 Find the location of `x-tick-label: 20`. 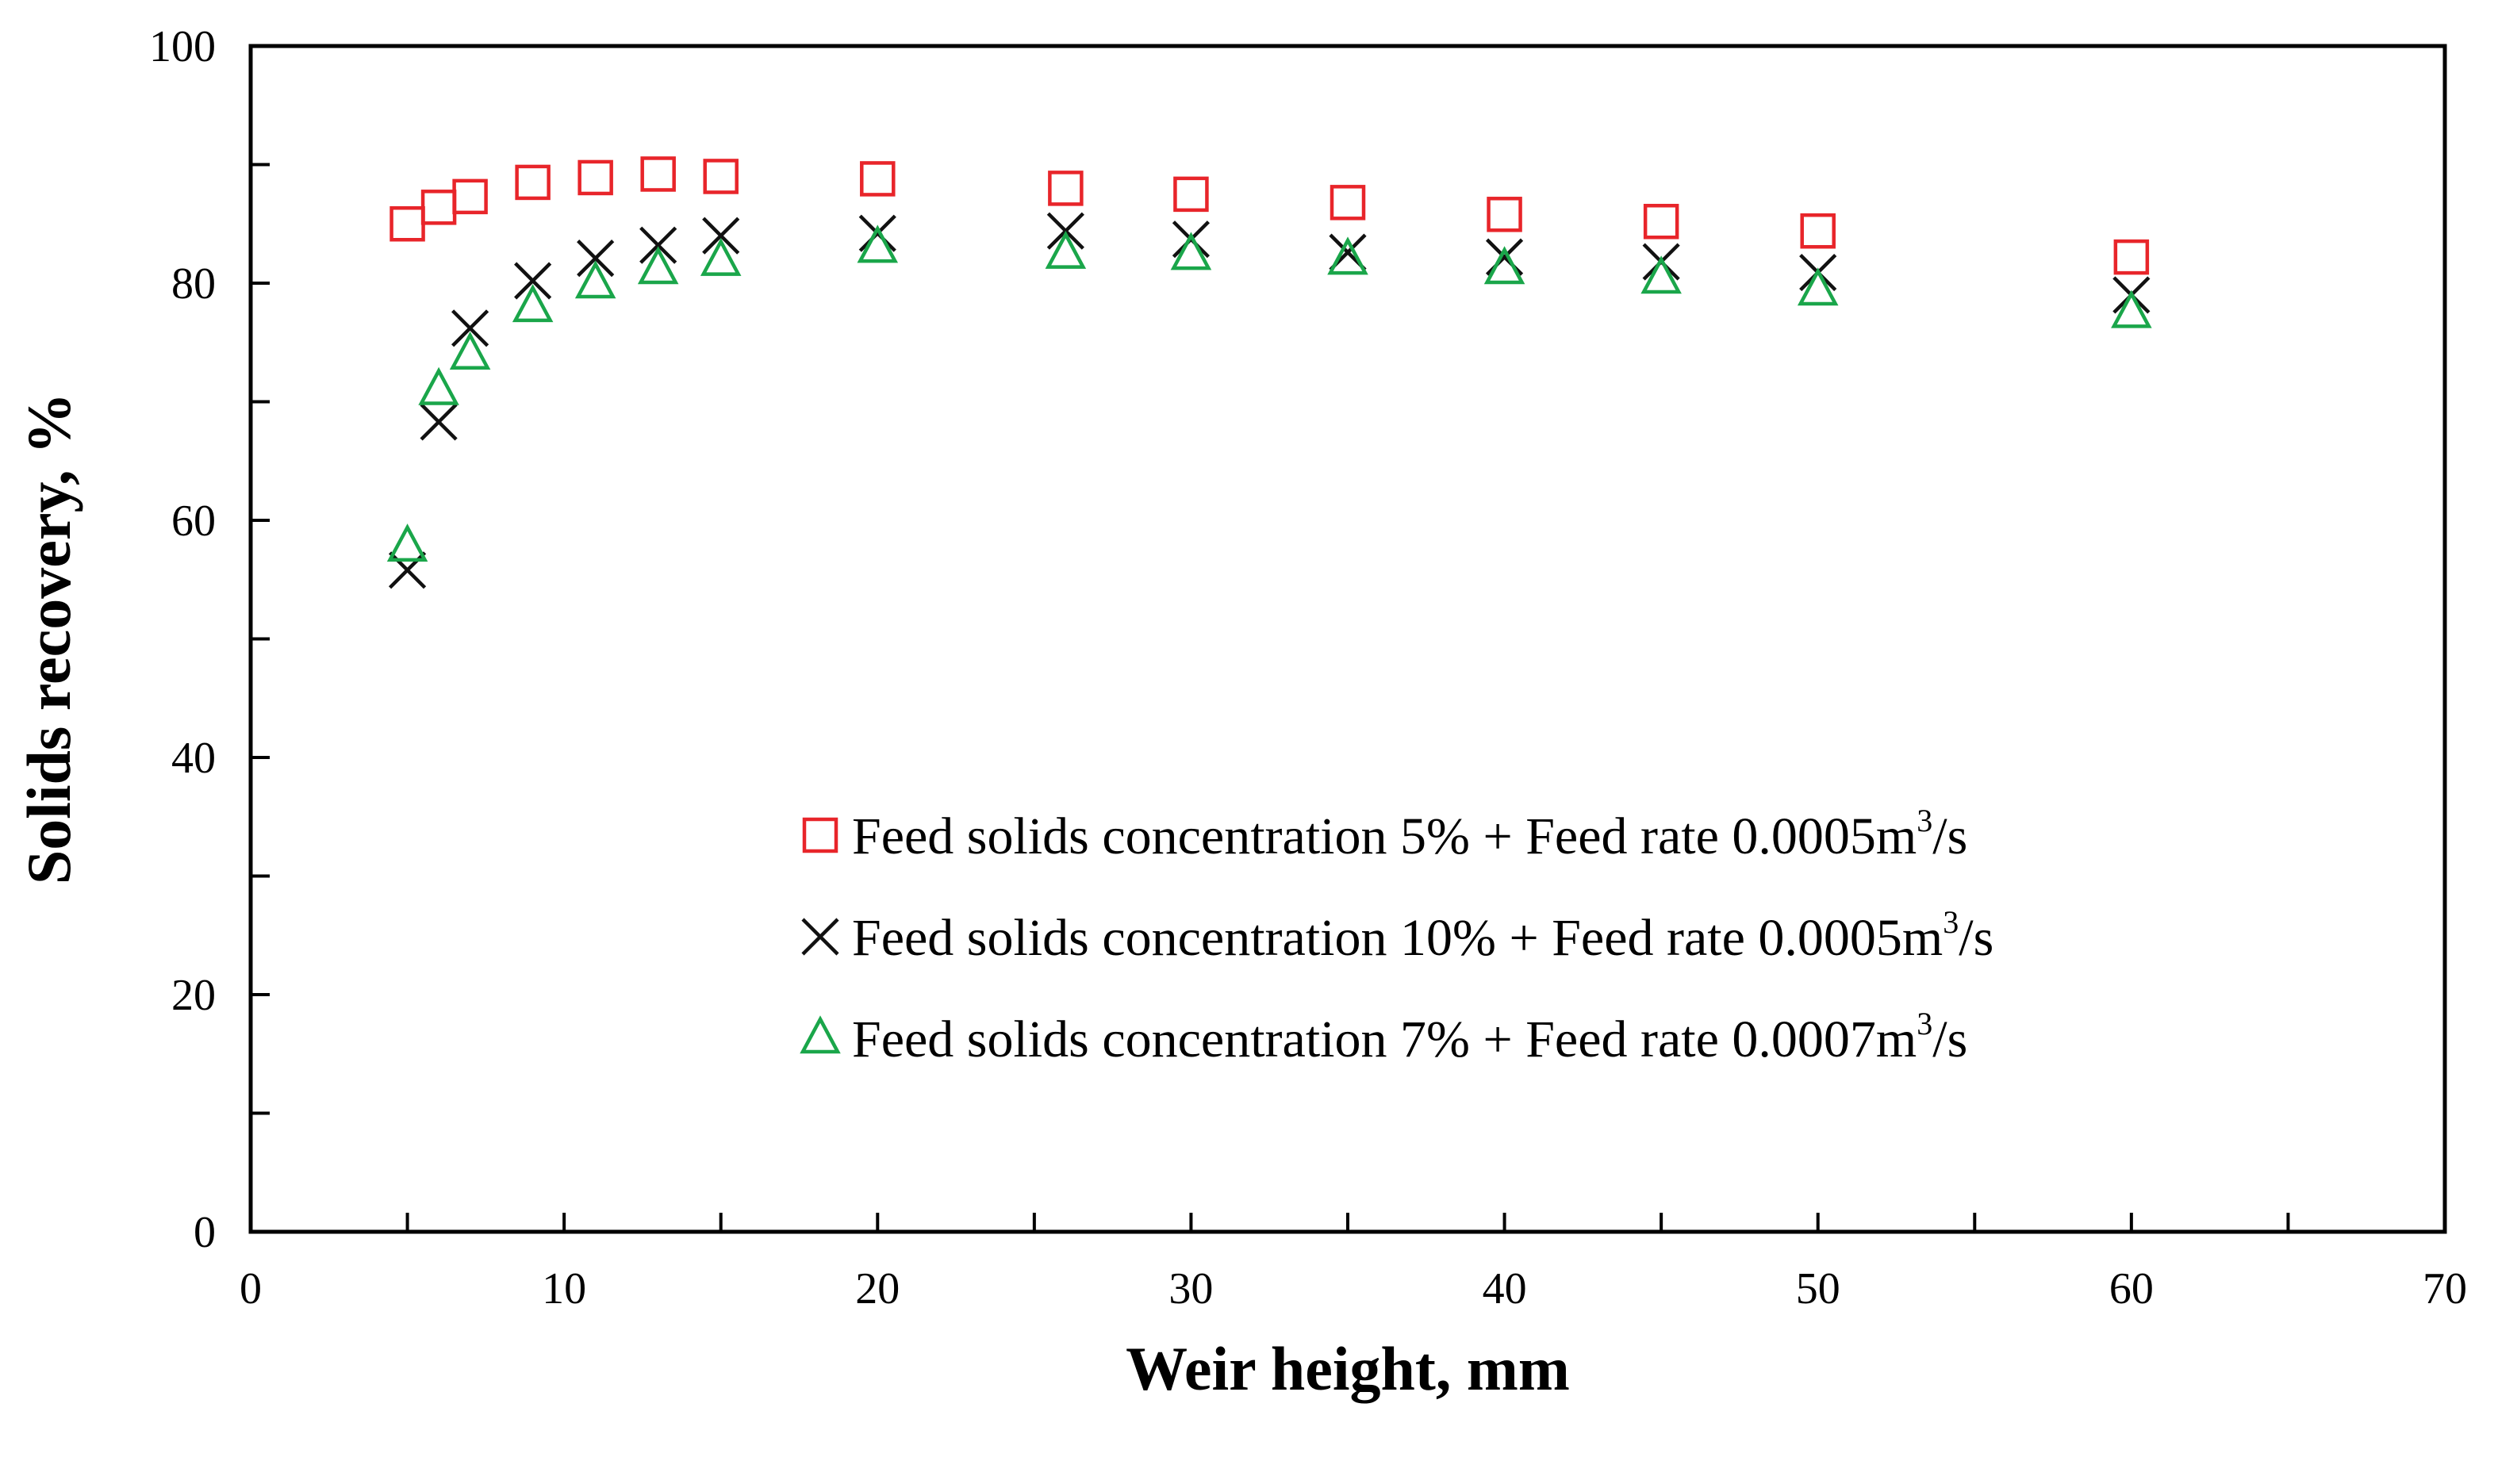

x-tick-label: 20 is located at coordinates (877, 1288).